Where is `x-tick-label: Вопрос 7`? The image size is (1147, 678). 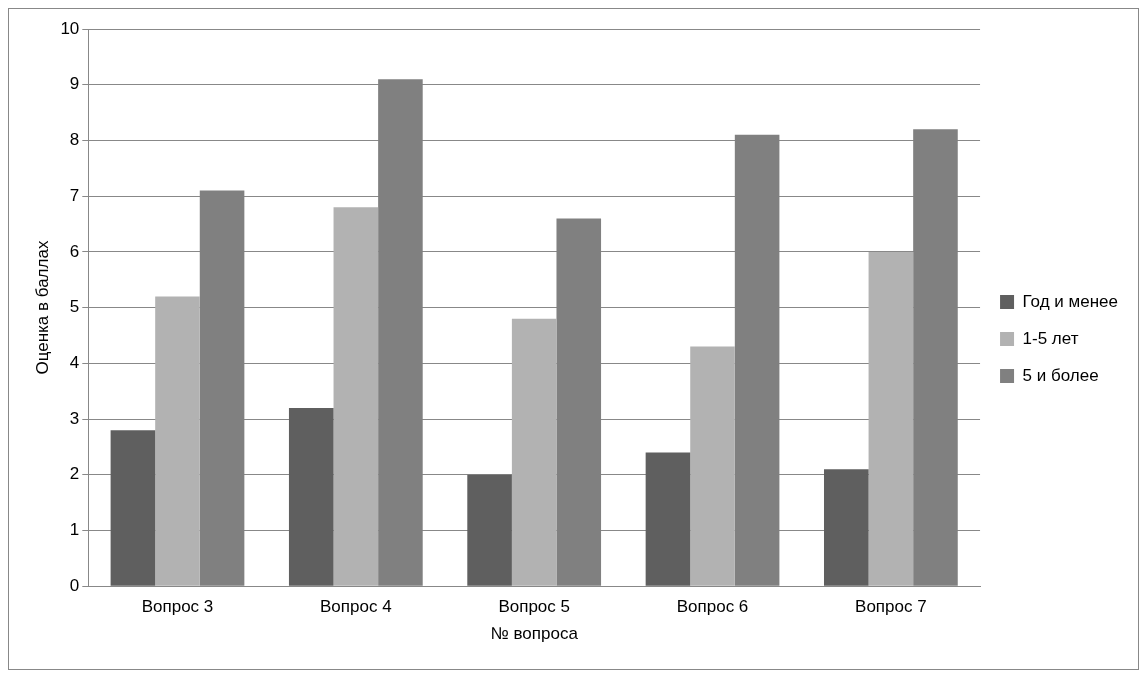 x-tick-label: Вопрос 7 is located at coordinates (891, 607).